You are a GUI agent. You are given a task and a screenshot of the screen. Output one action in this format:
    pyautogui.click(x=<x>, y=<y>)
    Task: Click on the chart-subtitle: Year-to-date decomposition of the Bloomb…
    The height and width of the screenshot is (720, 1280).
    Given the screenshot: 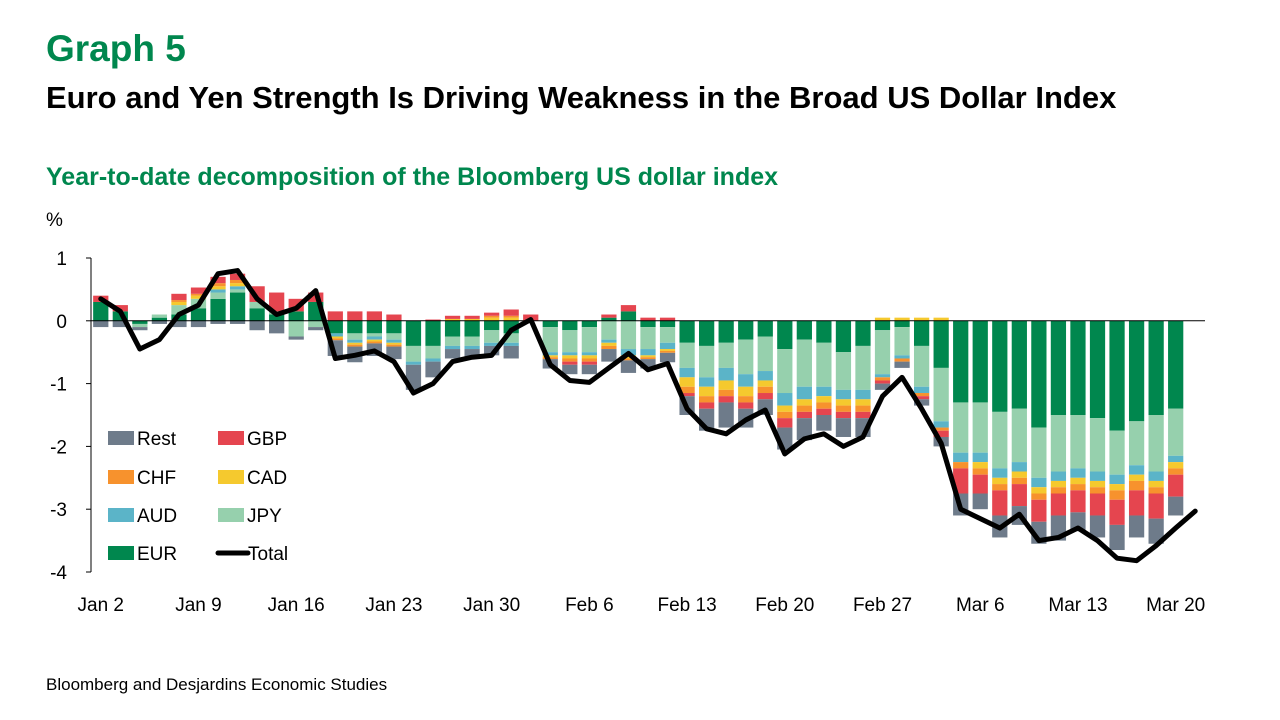 What is the action you would take?
    pyautogui.click(x=412, y=177)
    